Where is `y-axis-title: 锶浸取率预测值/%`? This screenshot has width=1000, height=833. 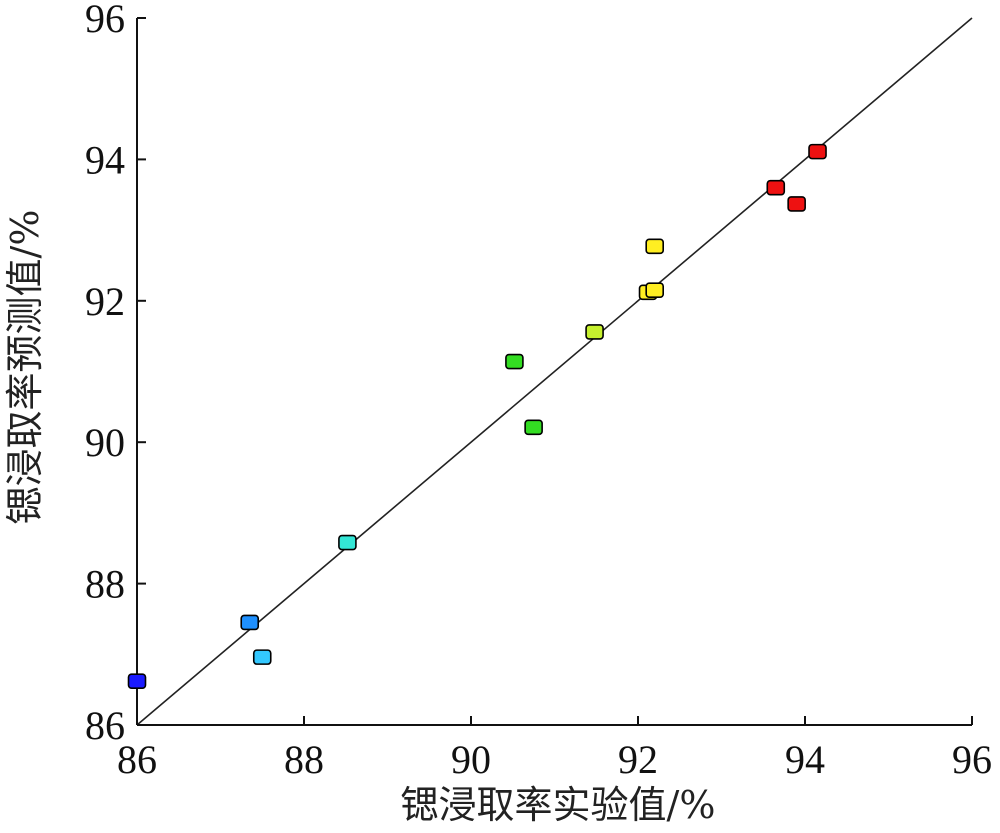
y-axis-title: 锶浸取率预测值/% is located at coordinates (25, 367).